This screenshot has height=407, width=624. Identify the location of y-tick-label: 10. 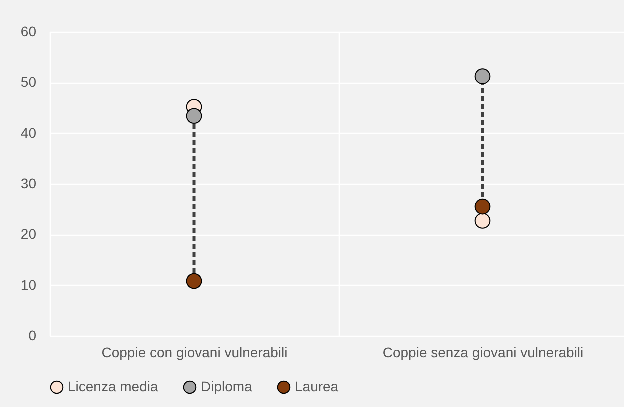
(28, 284).